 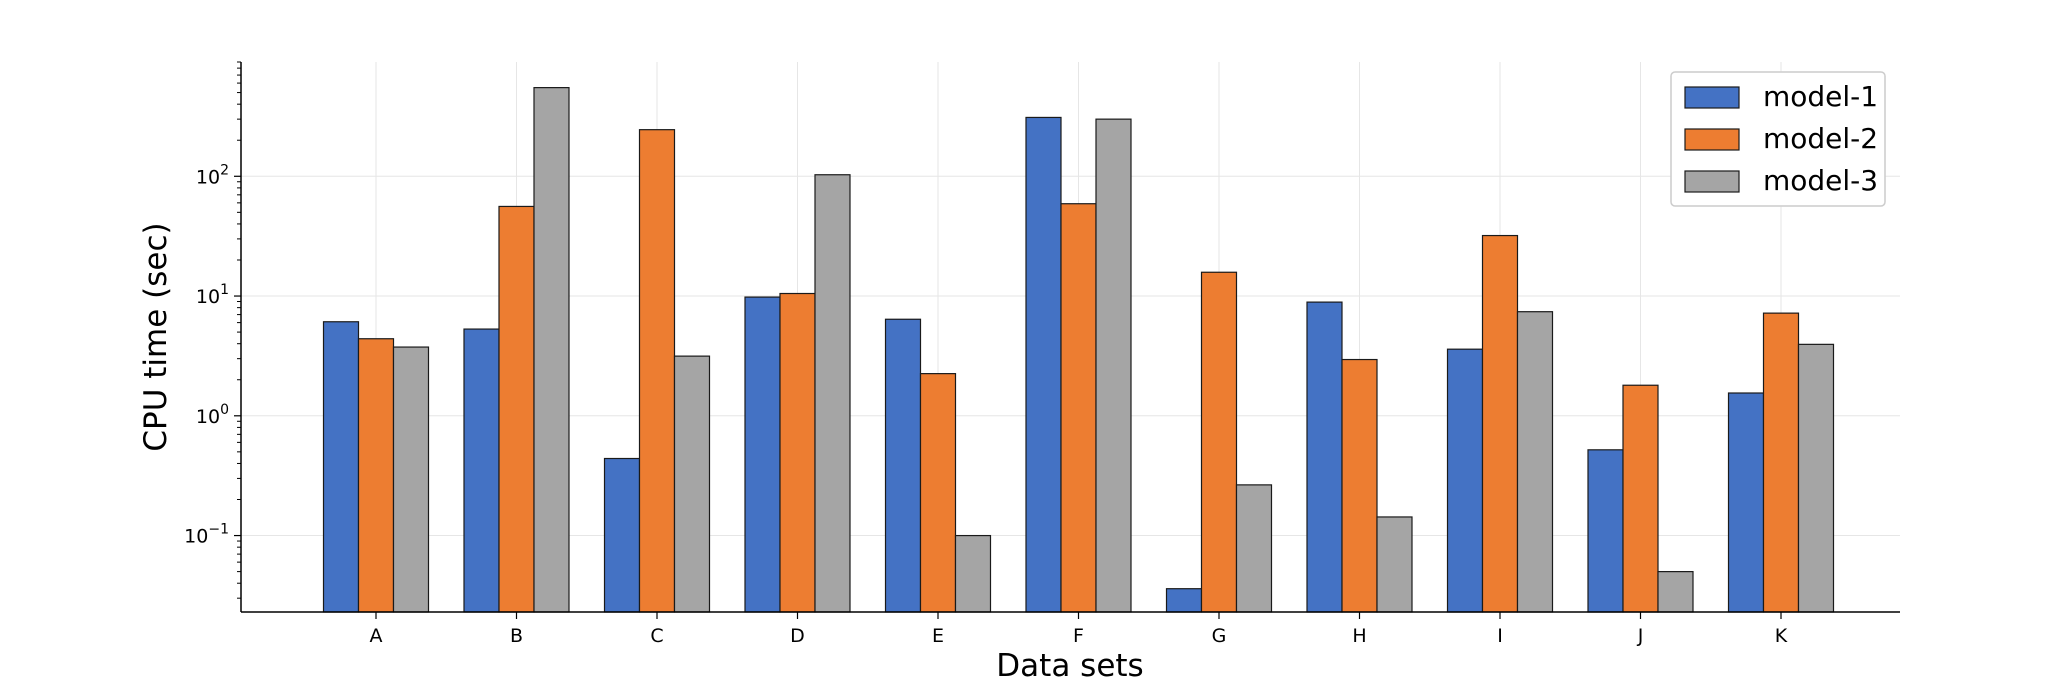 What do you see at coordinates (762, 454) in the screenshot?
I see `bar-model-1-D` at bounding box center [762, 454].